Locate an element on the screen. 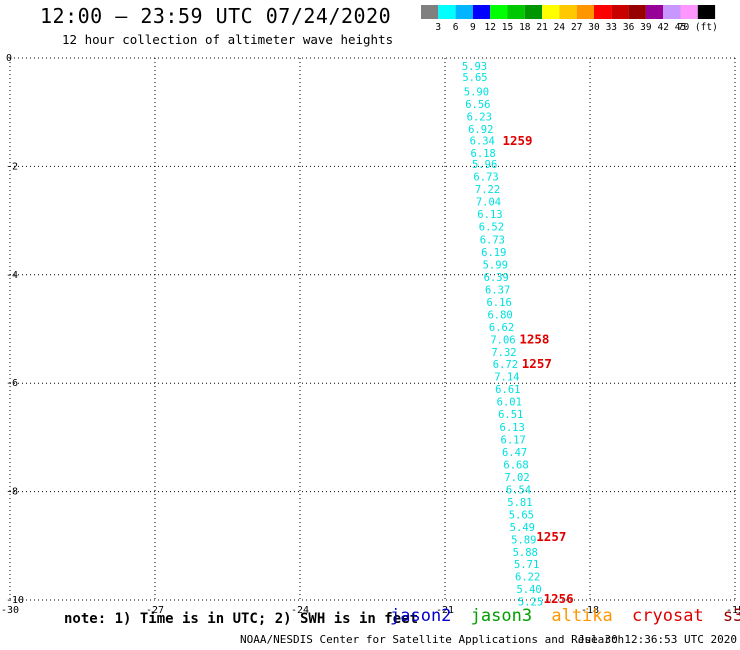 This screenshot has width=740, height=650. wave-height-point: 6.92 is located at coordinates (480, 130).